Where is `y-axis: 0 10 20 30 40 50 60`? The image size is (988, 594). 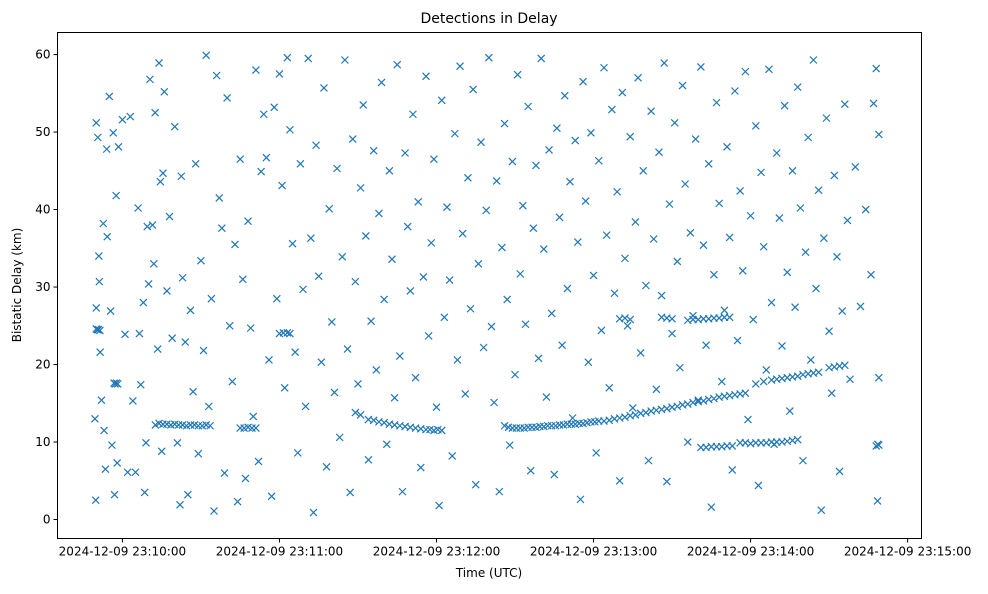 y-axis: 0 10 20 30 40 50 60 is located at coordinates (46, 287).